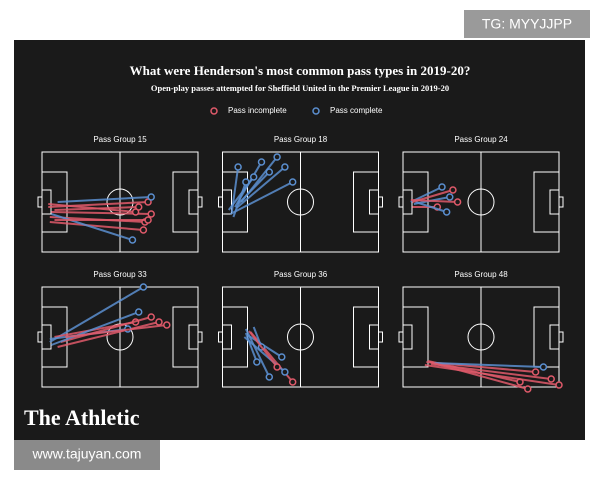 The image size is (600, 480). I want to click on legend-label: Pass incomplete, so click(257, 110).